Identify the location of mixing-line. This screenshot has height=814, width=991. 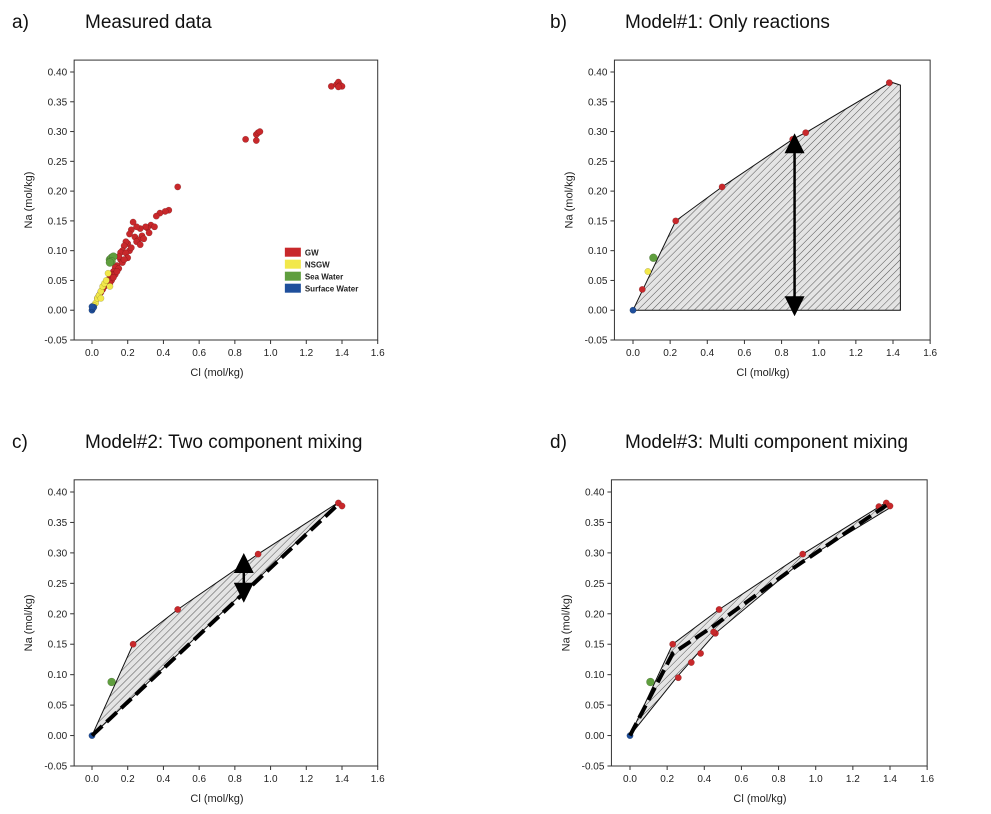
(215, 620).